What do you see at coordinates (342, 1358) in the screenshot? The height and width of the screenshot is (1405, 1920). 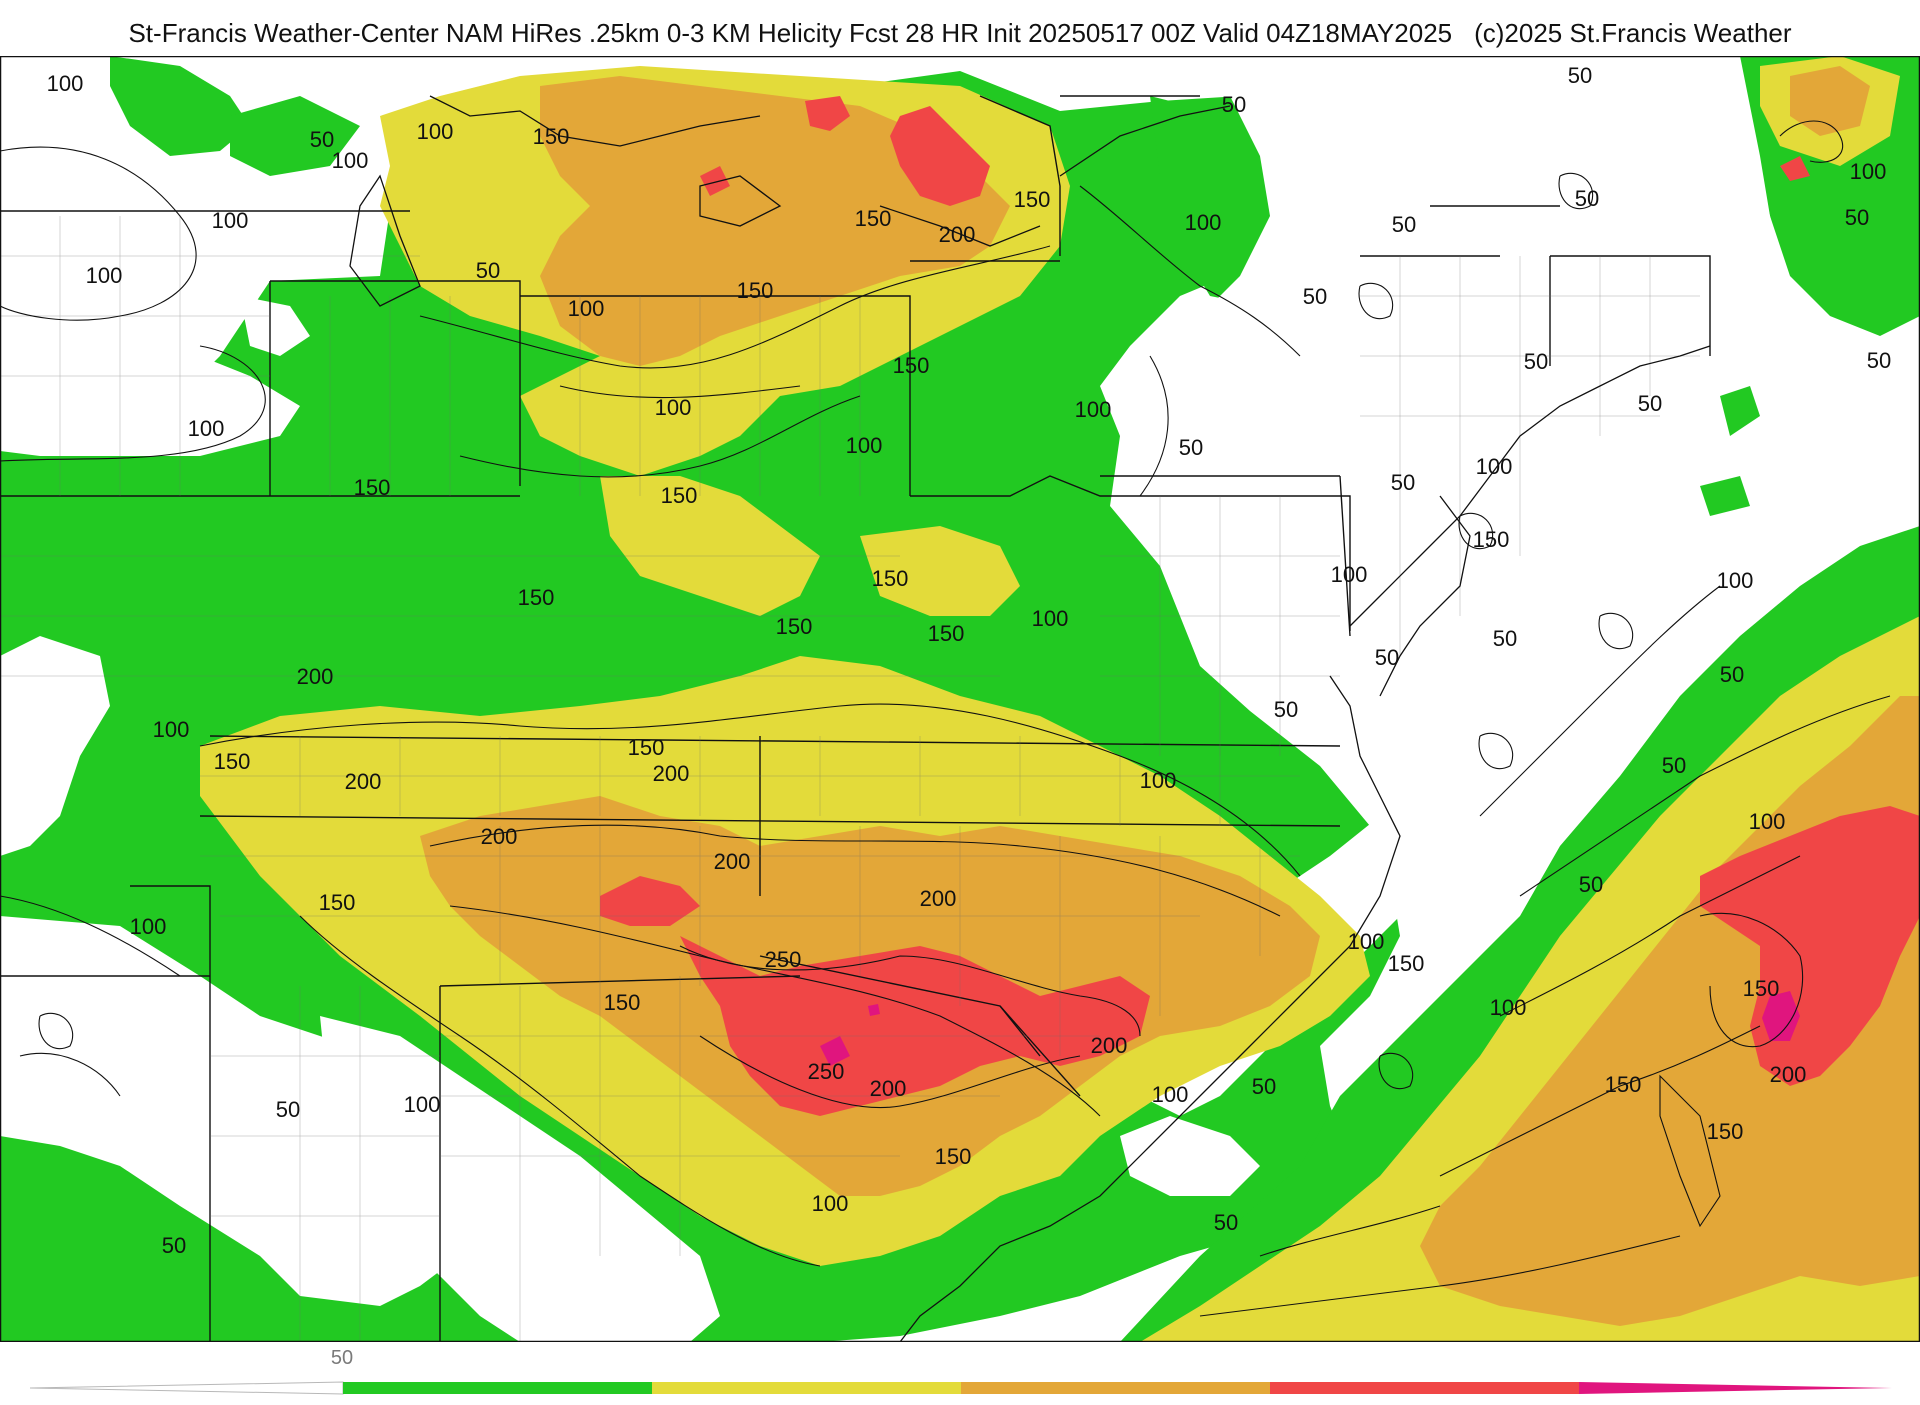 I see `legend-label: 50` at bounding box center [342, 1358].